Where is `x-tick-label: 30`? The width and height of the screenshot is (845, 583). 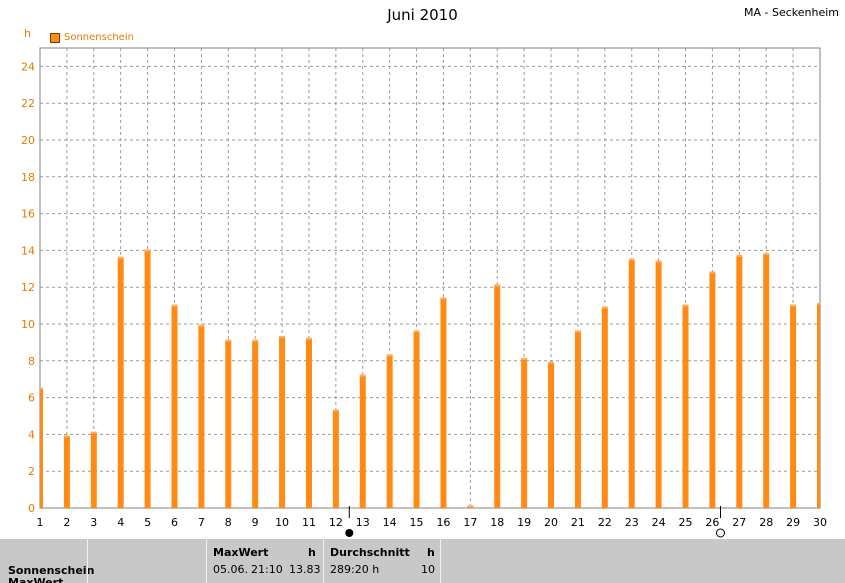
x-tick-label: 30 is located at coordinates (820, 522).